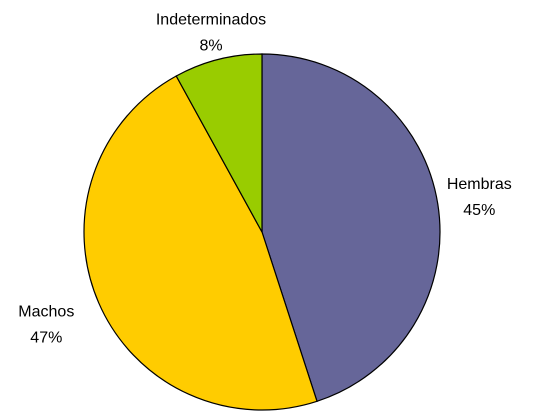 Image resolution: width=535 pixels, height=411 pixels. What do you see at coordinates (219, 143) in the screenshot?
I see `pie-slice` at bounding box center [219, 143].